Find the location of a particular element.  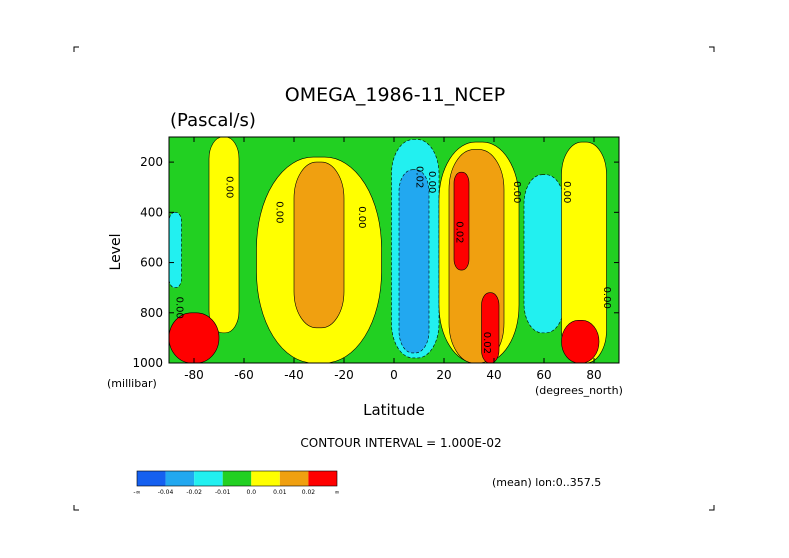

contour-region-cyan-north-midlat is located at coordinates (544, 254).